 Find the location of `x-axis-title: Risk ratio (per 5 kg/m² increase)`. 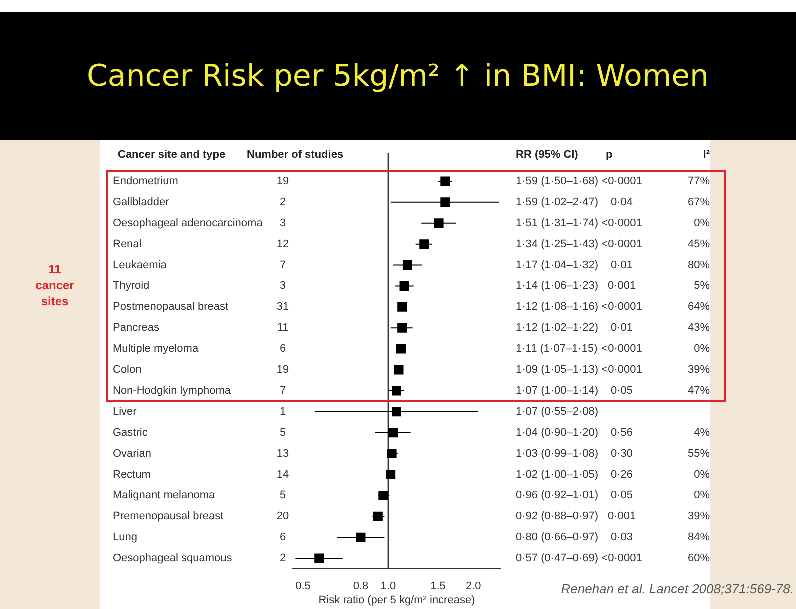

x-axis-title: Risk ratio (per 5 kg/m² increase) is located at coordinates (397, 600).